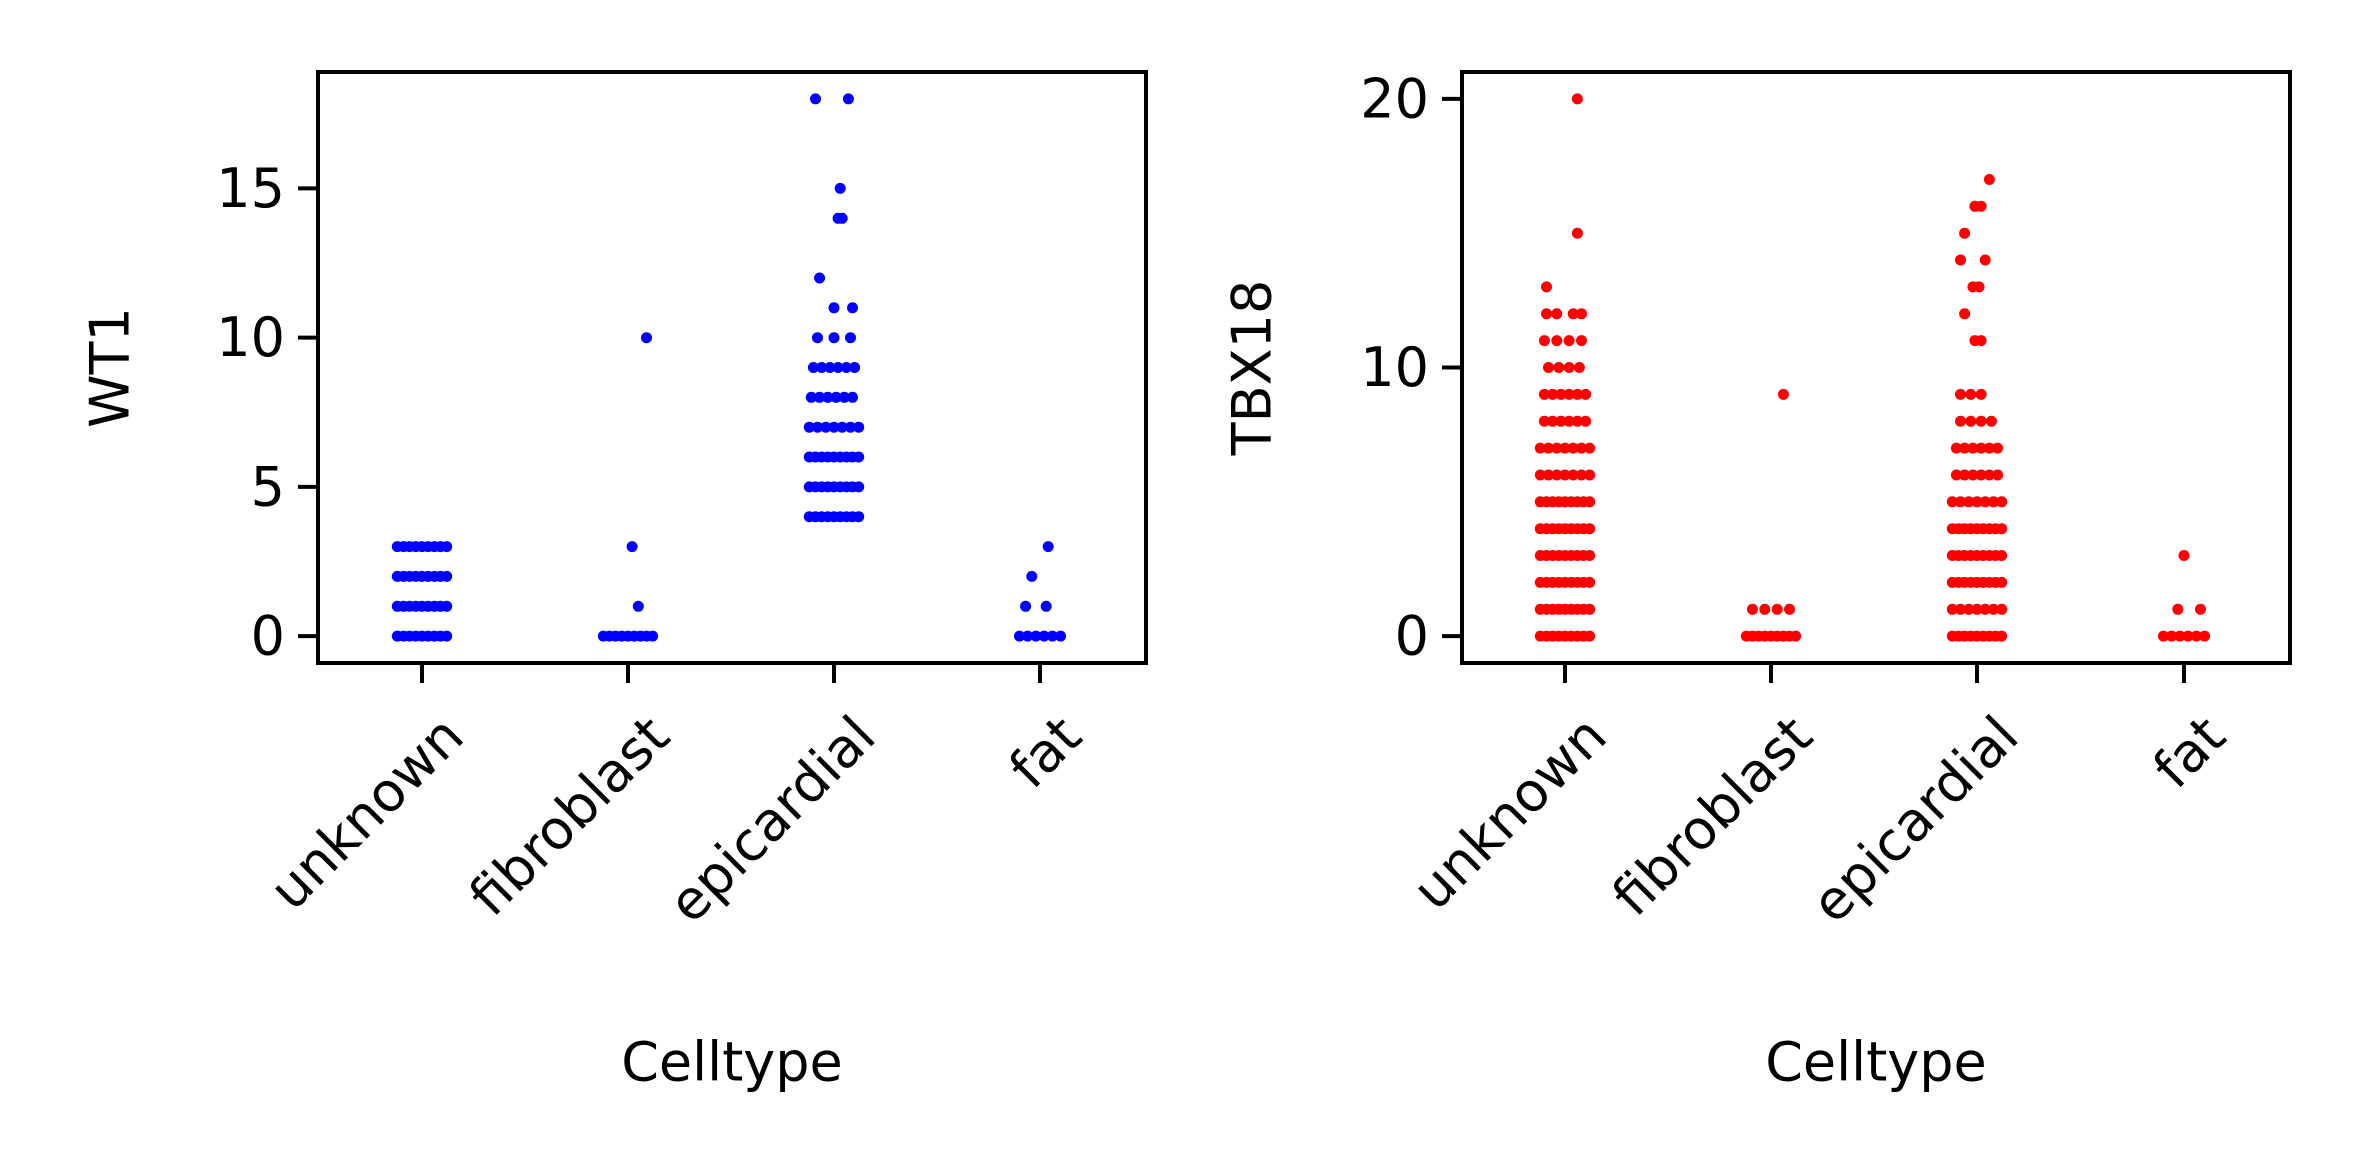  I want to click on y-tick-label: 15, so click(250, 188).